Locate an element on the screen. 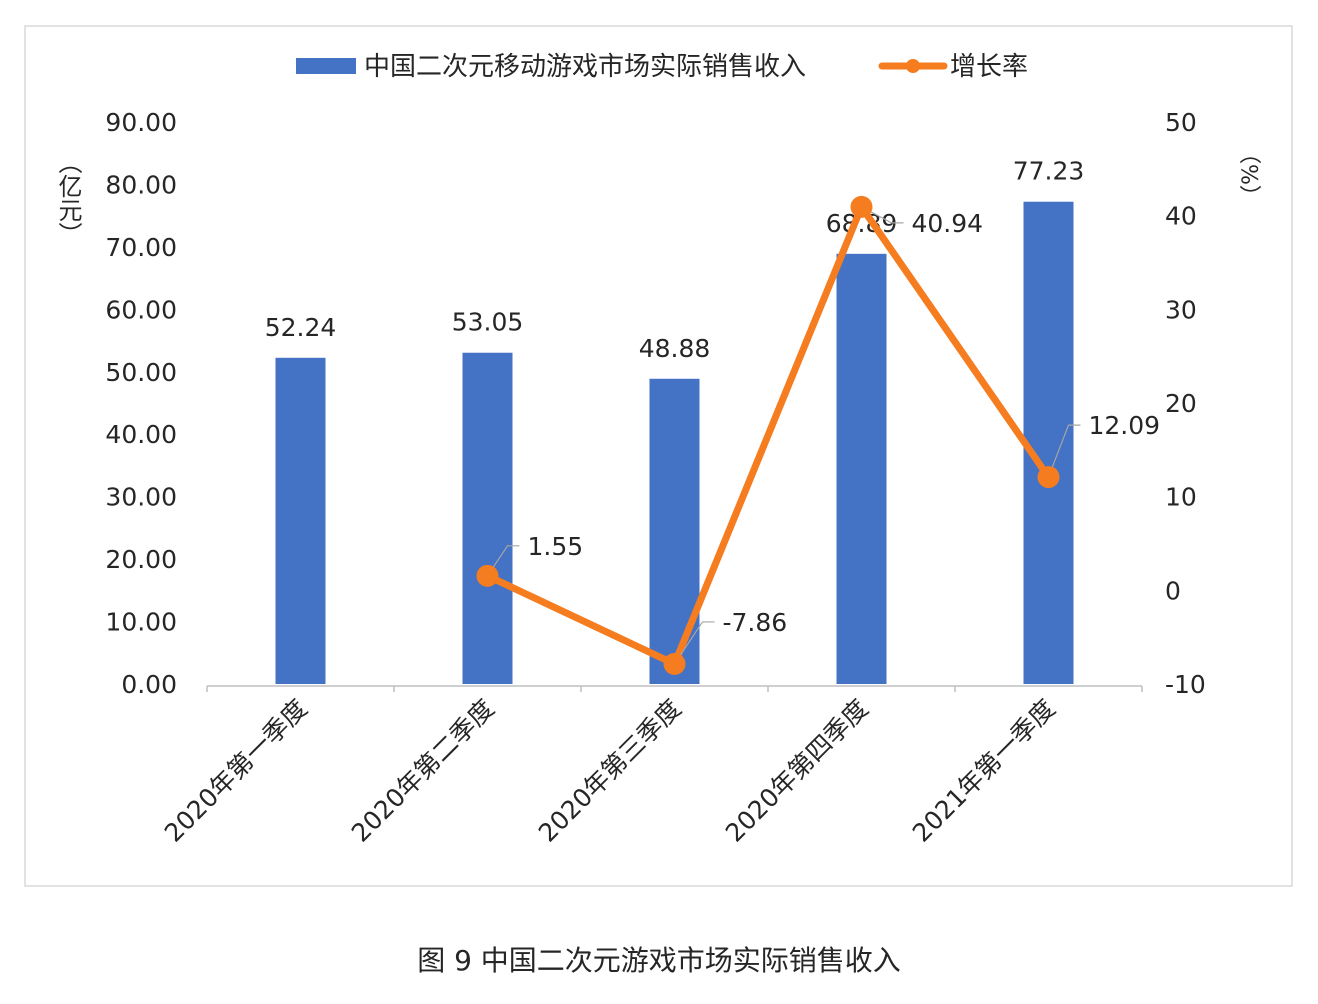 The height and width of the screenshot is (1004, 1318). y-left-tick: 30.00 is located at coordinates (141, 497).